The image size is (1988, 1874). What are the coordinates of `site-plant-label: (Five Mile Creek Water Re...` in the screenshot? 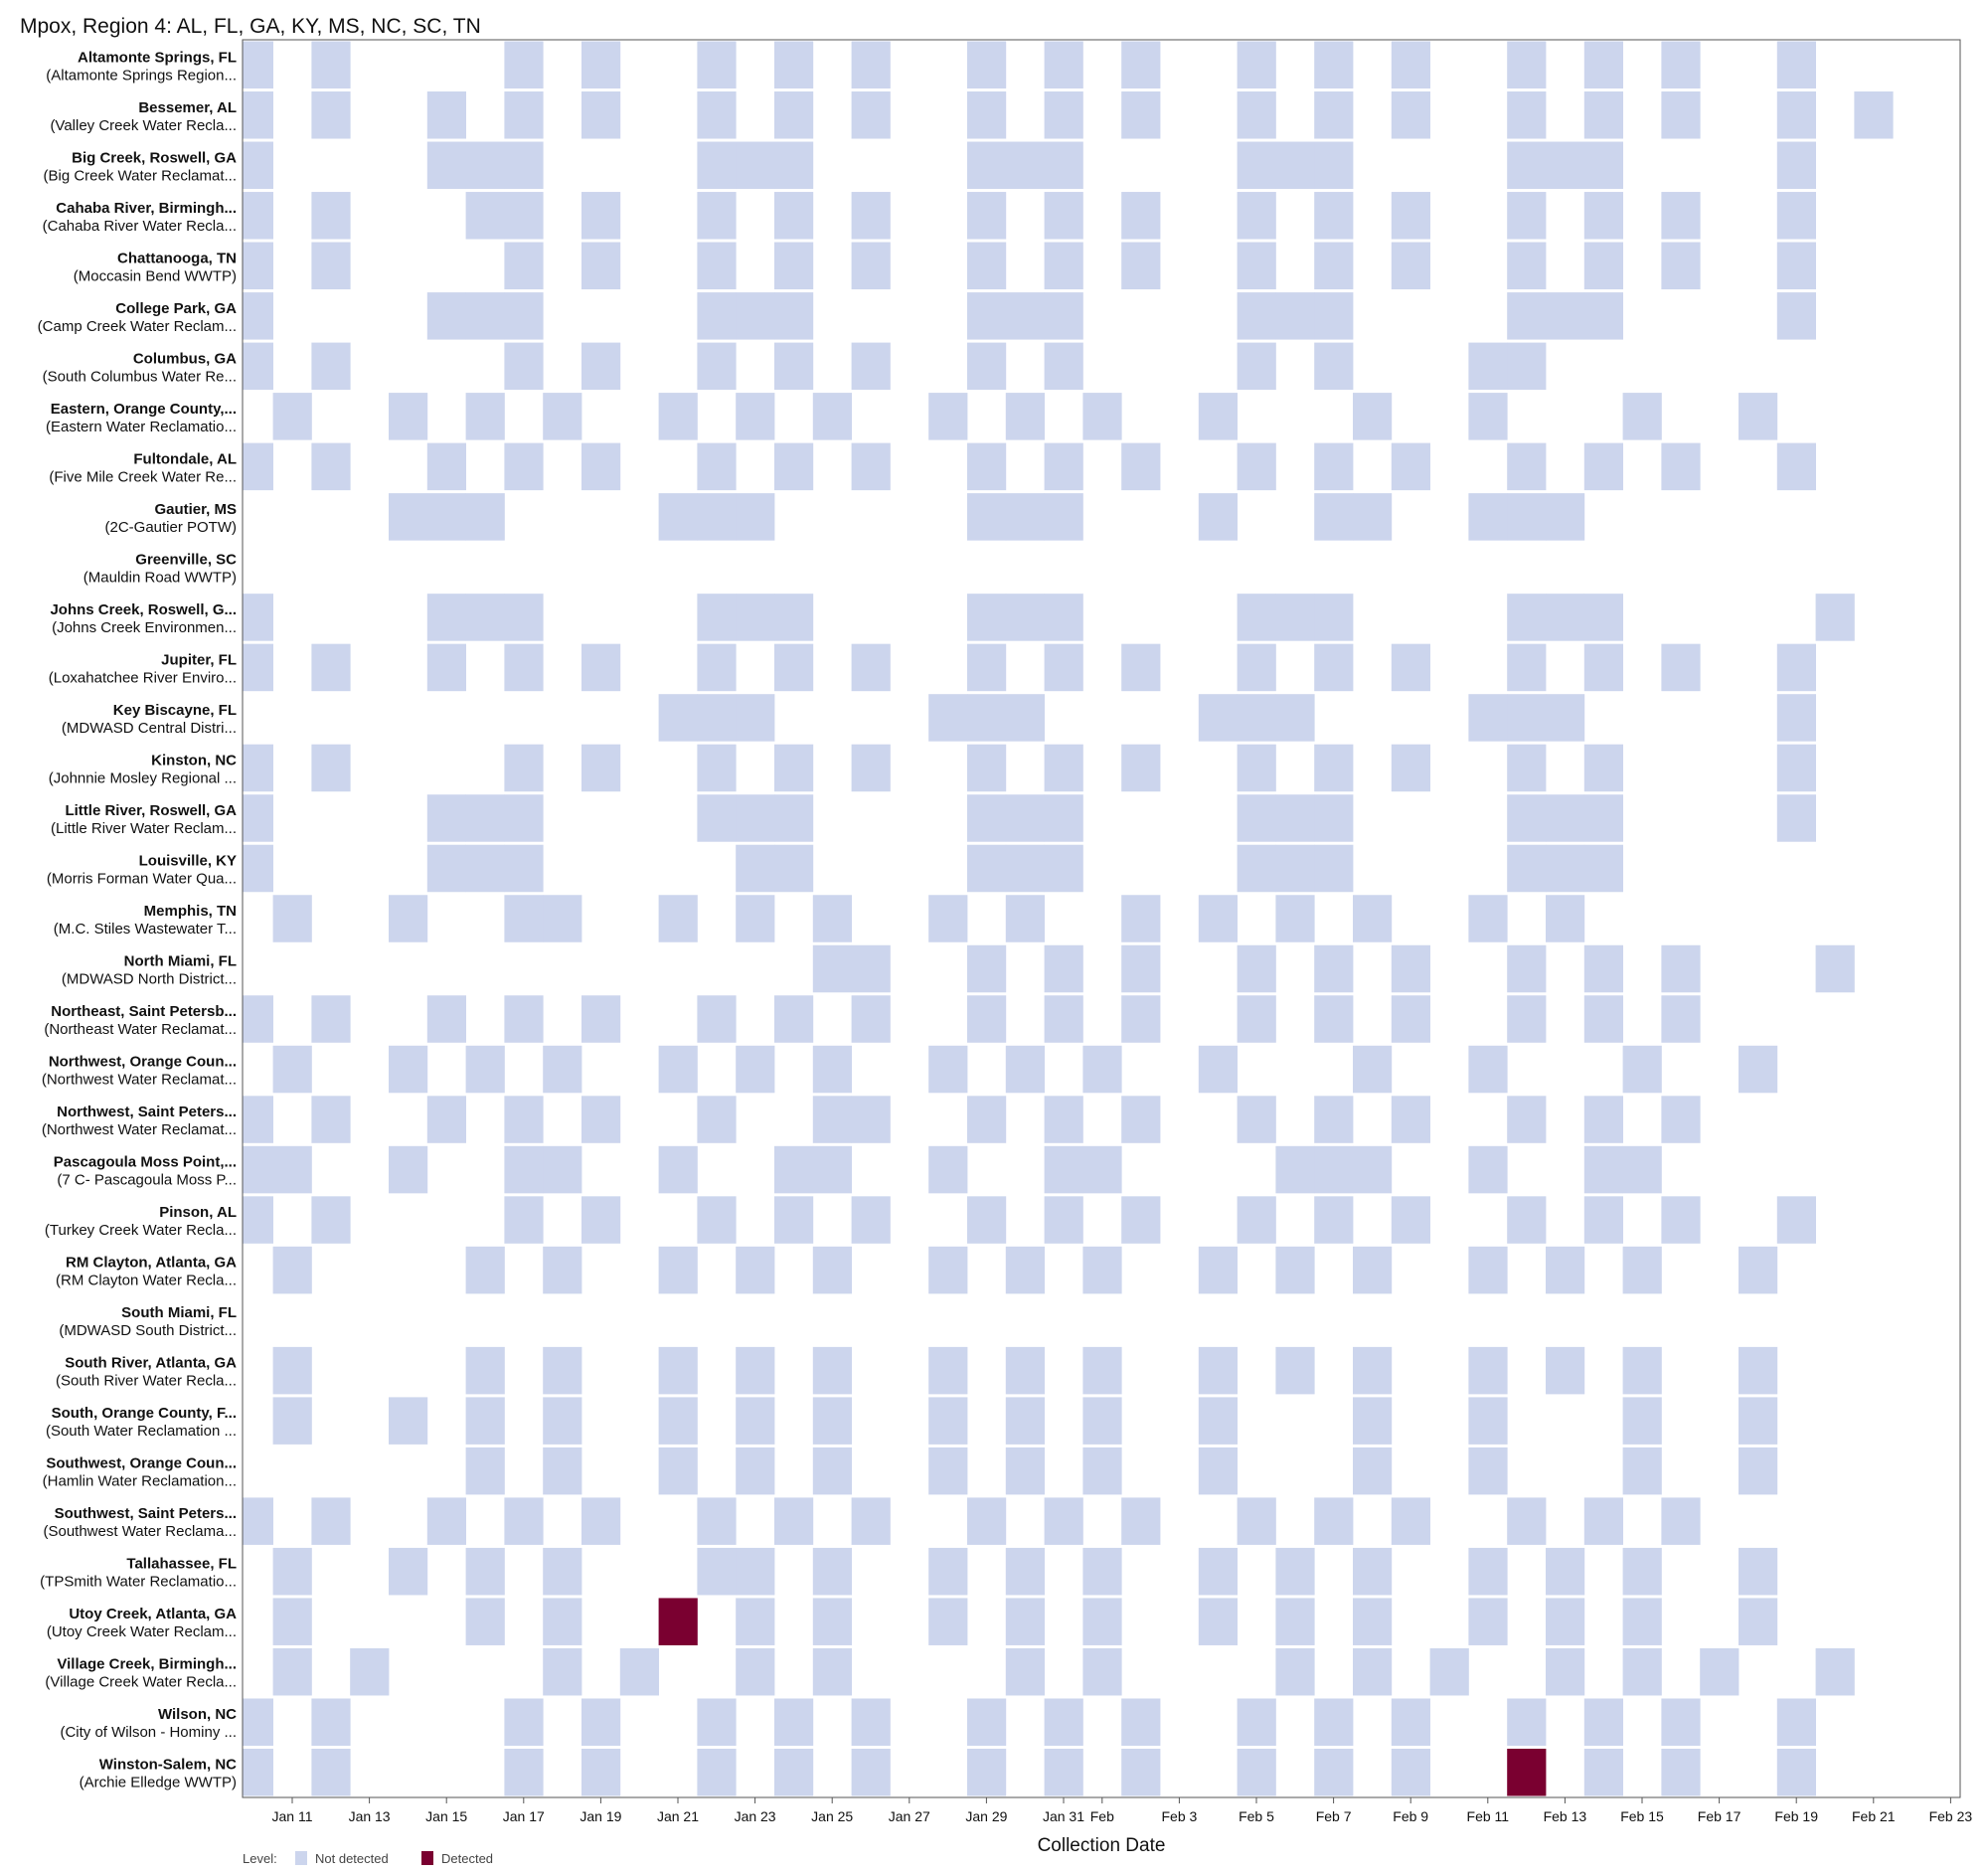 It's located at (143, 476).